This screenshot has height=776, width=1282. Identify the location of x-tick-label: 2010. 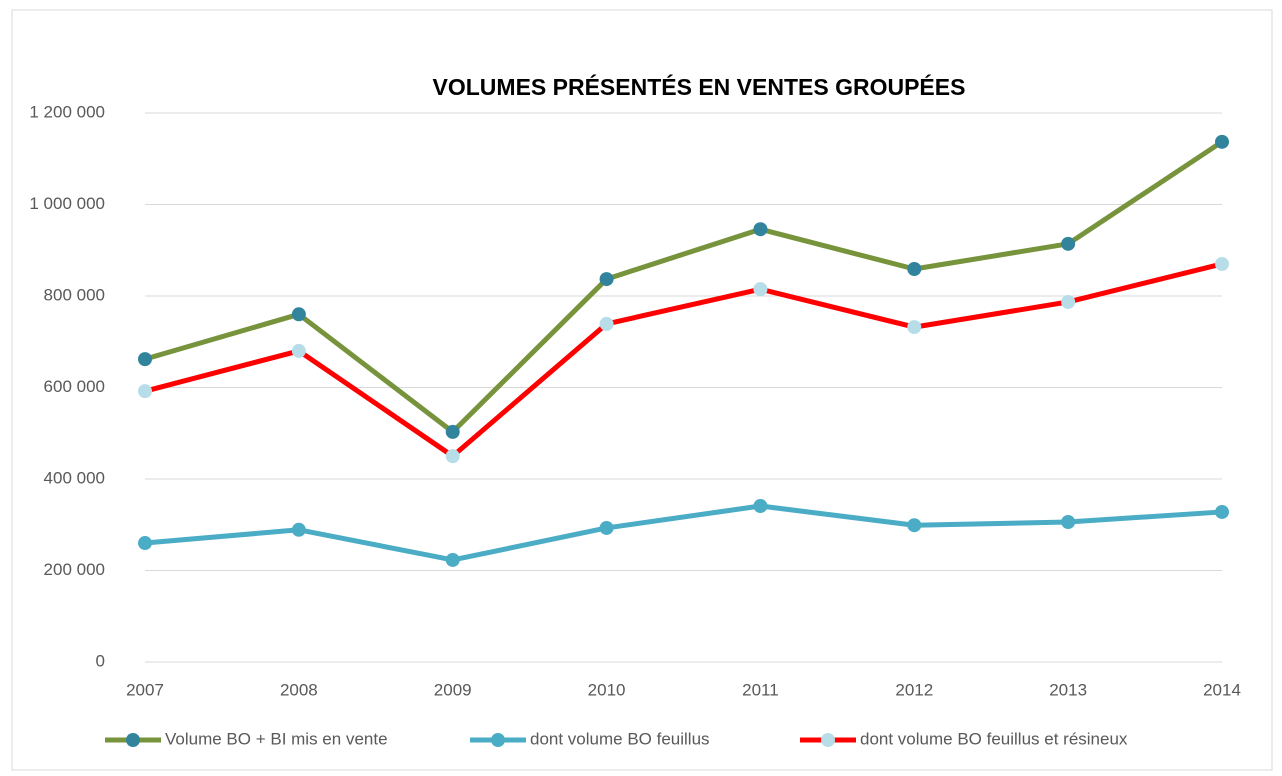
(607, 689).